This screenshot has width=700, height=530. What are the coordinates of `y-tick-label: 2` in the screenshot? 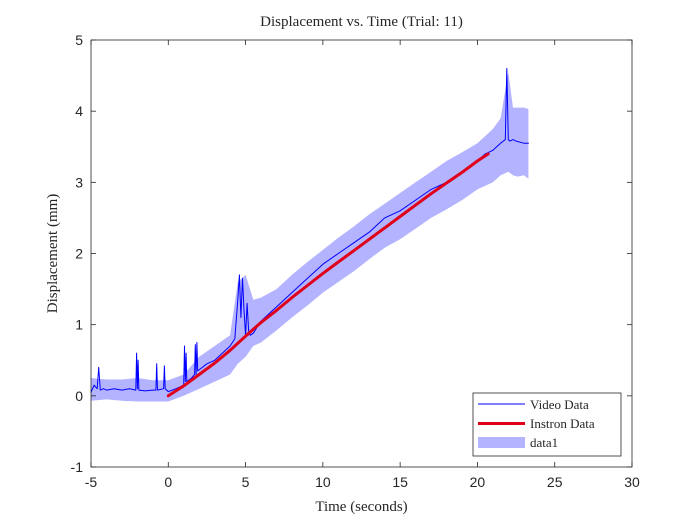 It's located at (79, 254).